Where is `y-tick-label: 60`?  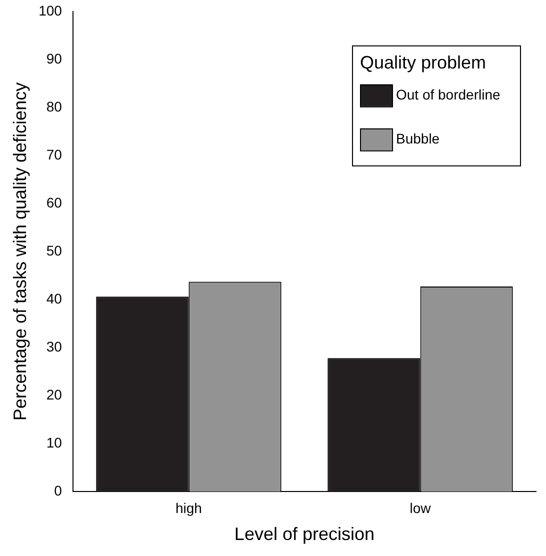 y-tick-label: 60 is located at coordinates (54, 202).